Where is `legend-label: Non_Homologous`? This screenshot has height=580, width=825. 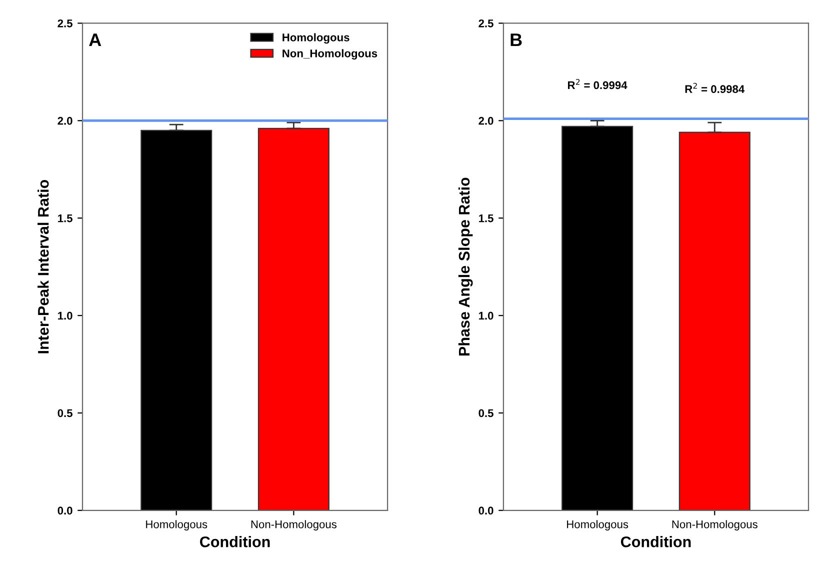
legend-label: Non_Homologous is located at coordinates (330, 54).